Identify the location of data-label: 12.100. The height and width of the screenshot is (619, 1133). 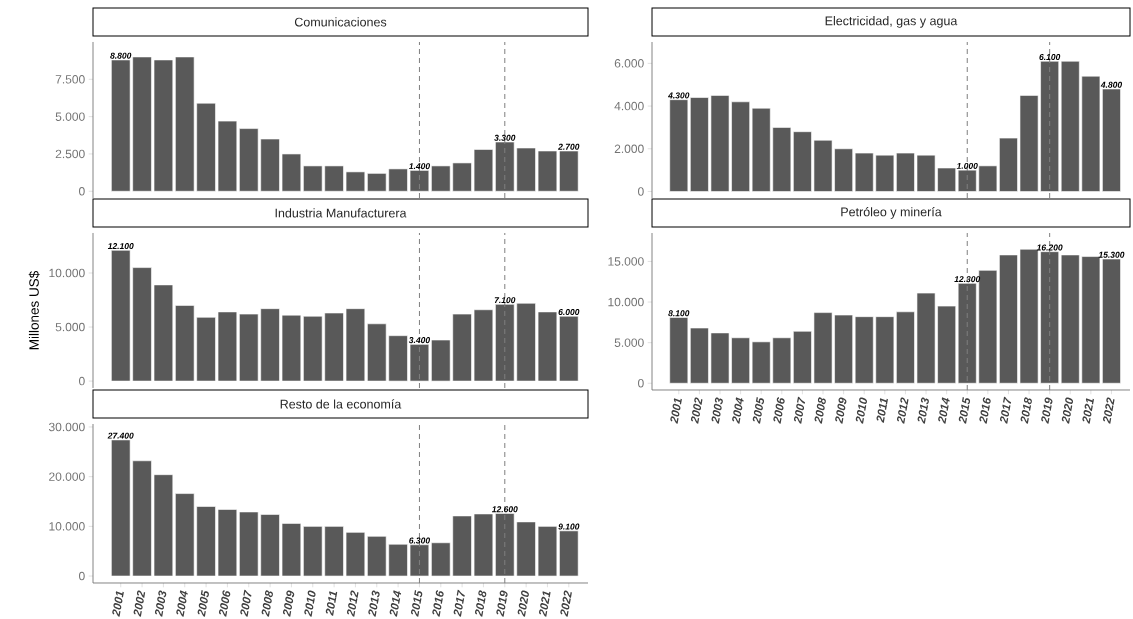
(120, 246).